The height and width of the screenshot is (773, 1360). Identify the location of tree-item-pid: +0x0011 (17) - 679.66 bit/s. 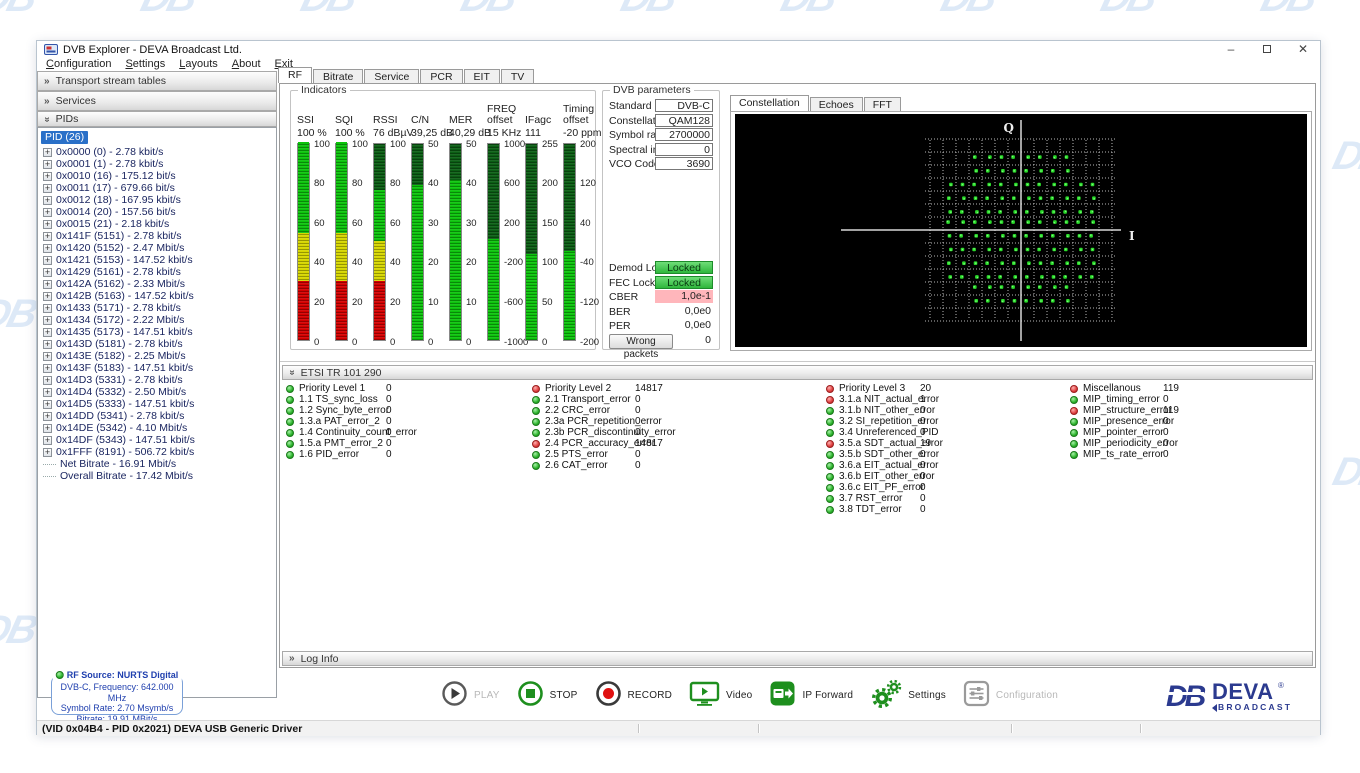
(109, 188).